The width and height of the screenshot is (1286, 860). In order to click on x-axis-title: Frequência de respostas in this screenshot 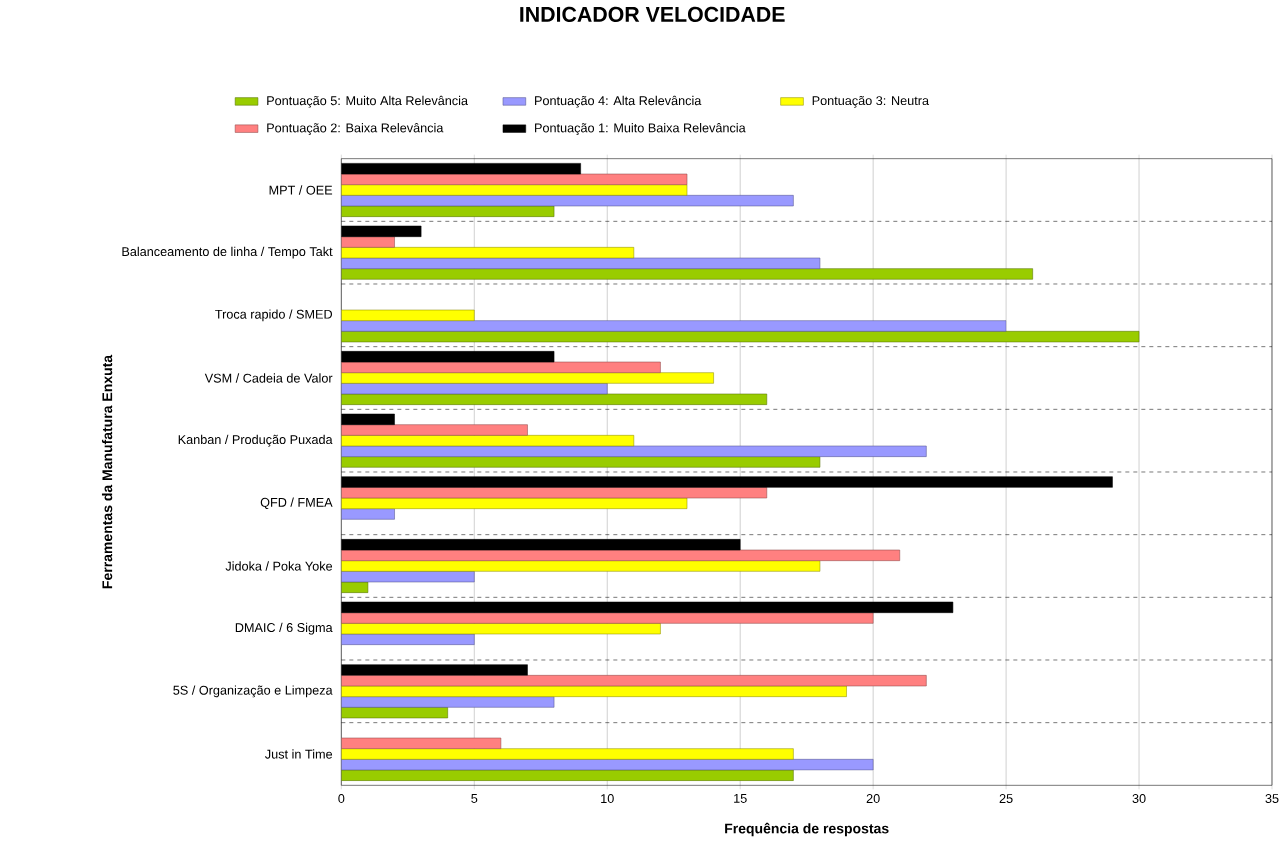, I will do `click(807, 829)`.